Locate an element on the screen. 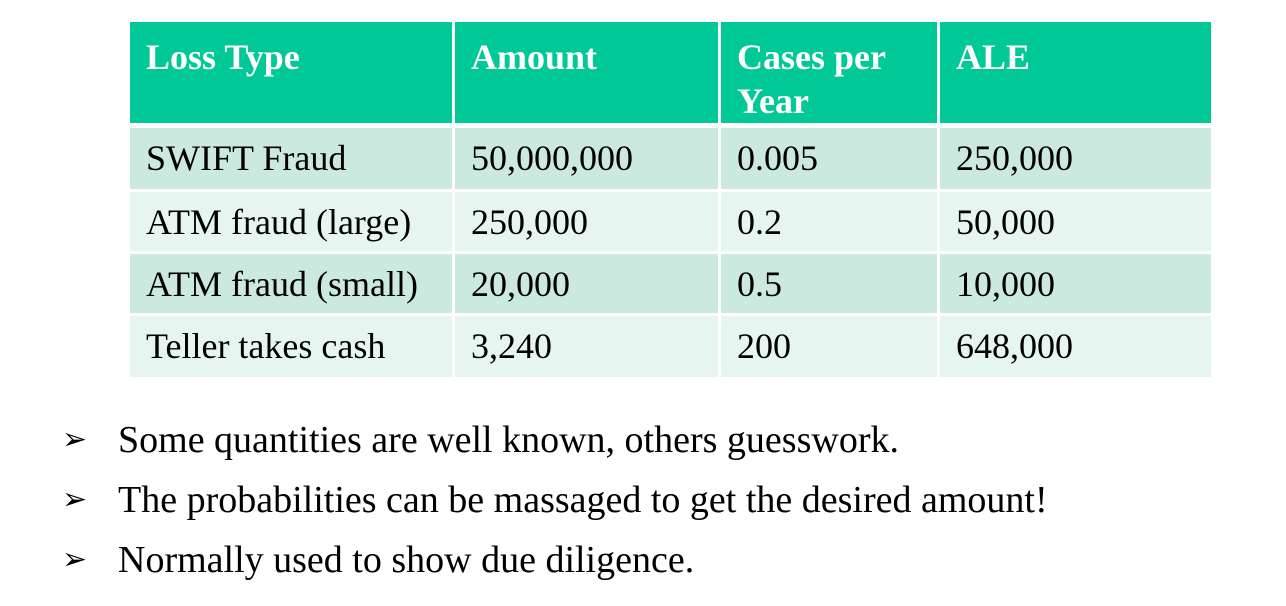  cell-amount: 3,240 is located at coordinates (588, 346).